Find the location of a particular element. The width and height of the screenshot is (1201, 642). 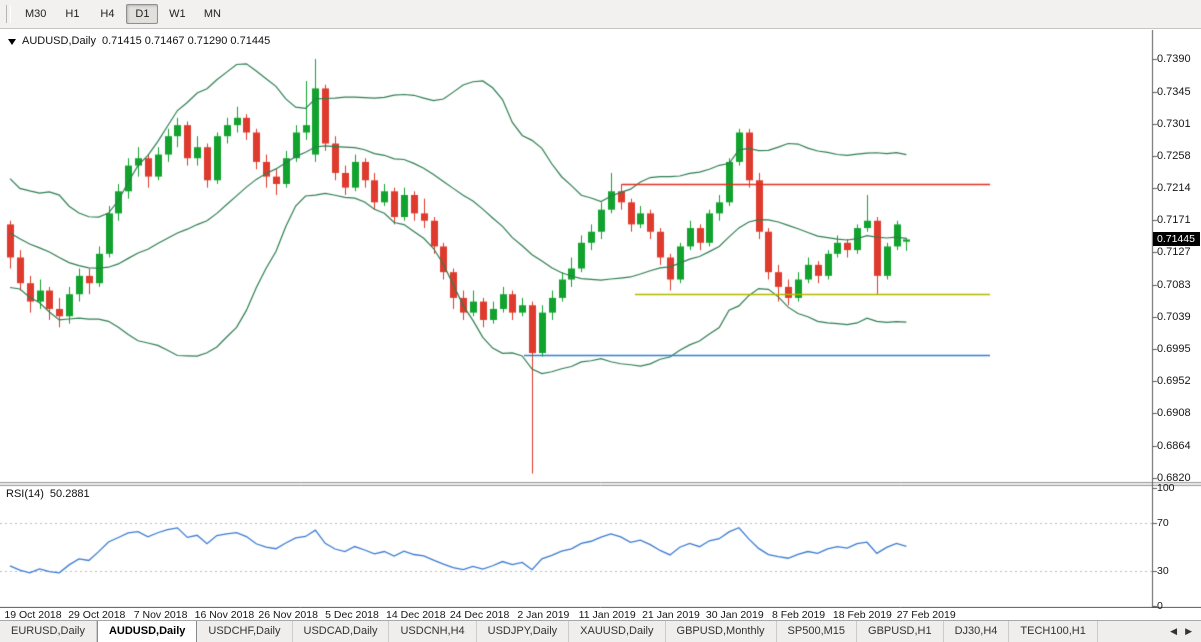

timeframe-toolbar: M30 H1 H4 D1 W1 MN is located at coordinates (600, 14).